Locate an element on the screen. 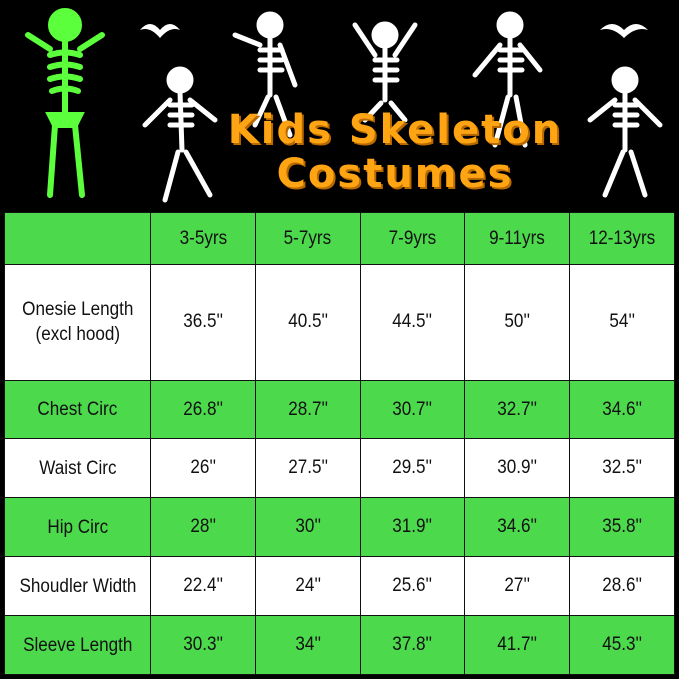 The image size is (679, 679). value-cell-text: 35.8'' is located at coordinates (622, 527).